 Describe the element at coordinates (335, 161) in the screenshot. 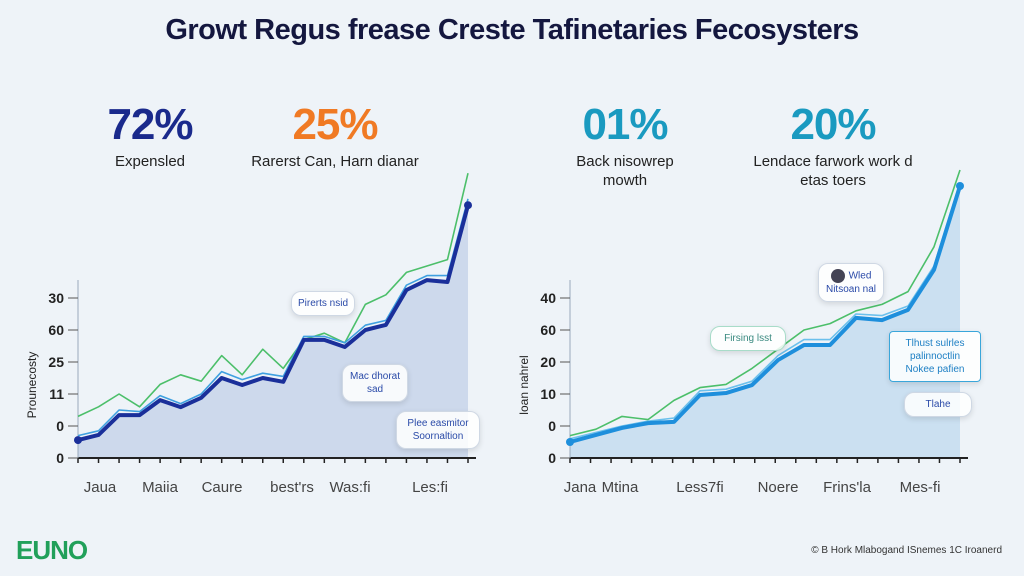

I see `stat-label: Rarerst Can, Harn dianar` at that location.